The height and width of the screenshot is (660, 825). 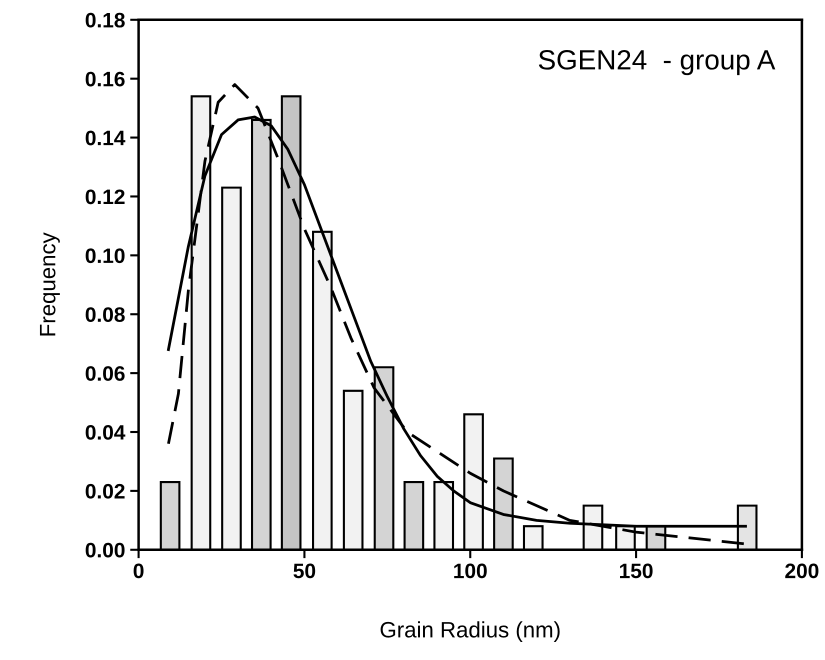 What do you see at coordinates (657, 63) in the screenshot?
I see `annotation: SGEN24 - group A` at bounding box center [657, 63].